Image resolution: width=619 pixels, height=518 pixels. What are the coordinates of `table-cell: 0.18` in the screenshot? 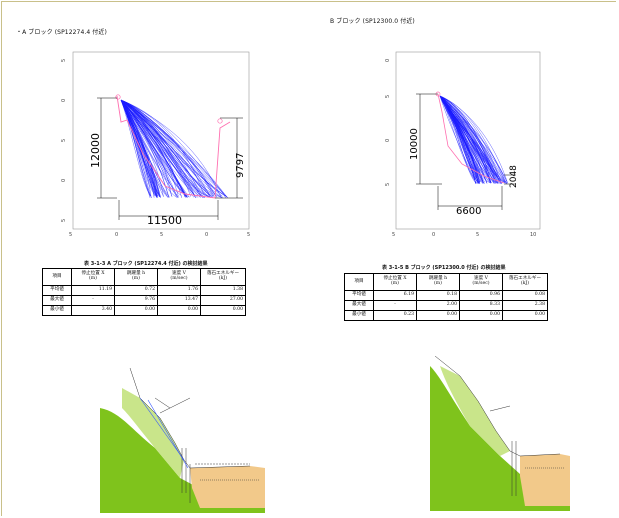 It's located at (438, 295).